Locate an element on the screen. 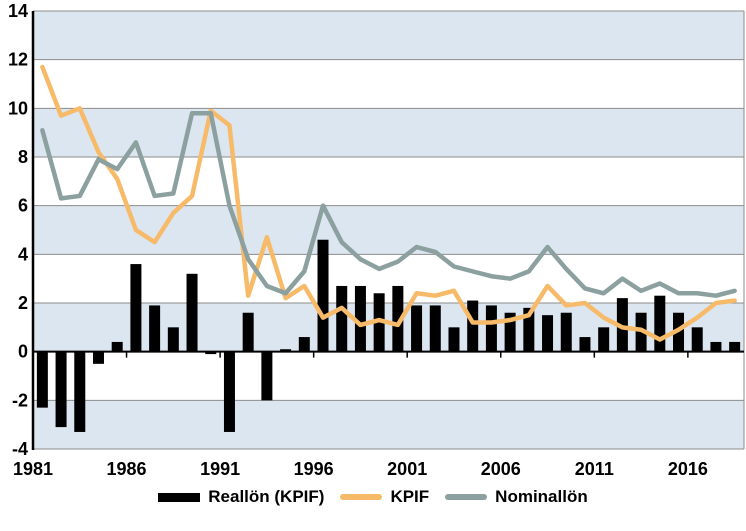  bar-2008 is located at coordinates (548, 333).